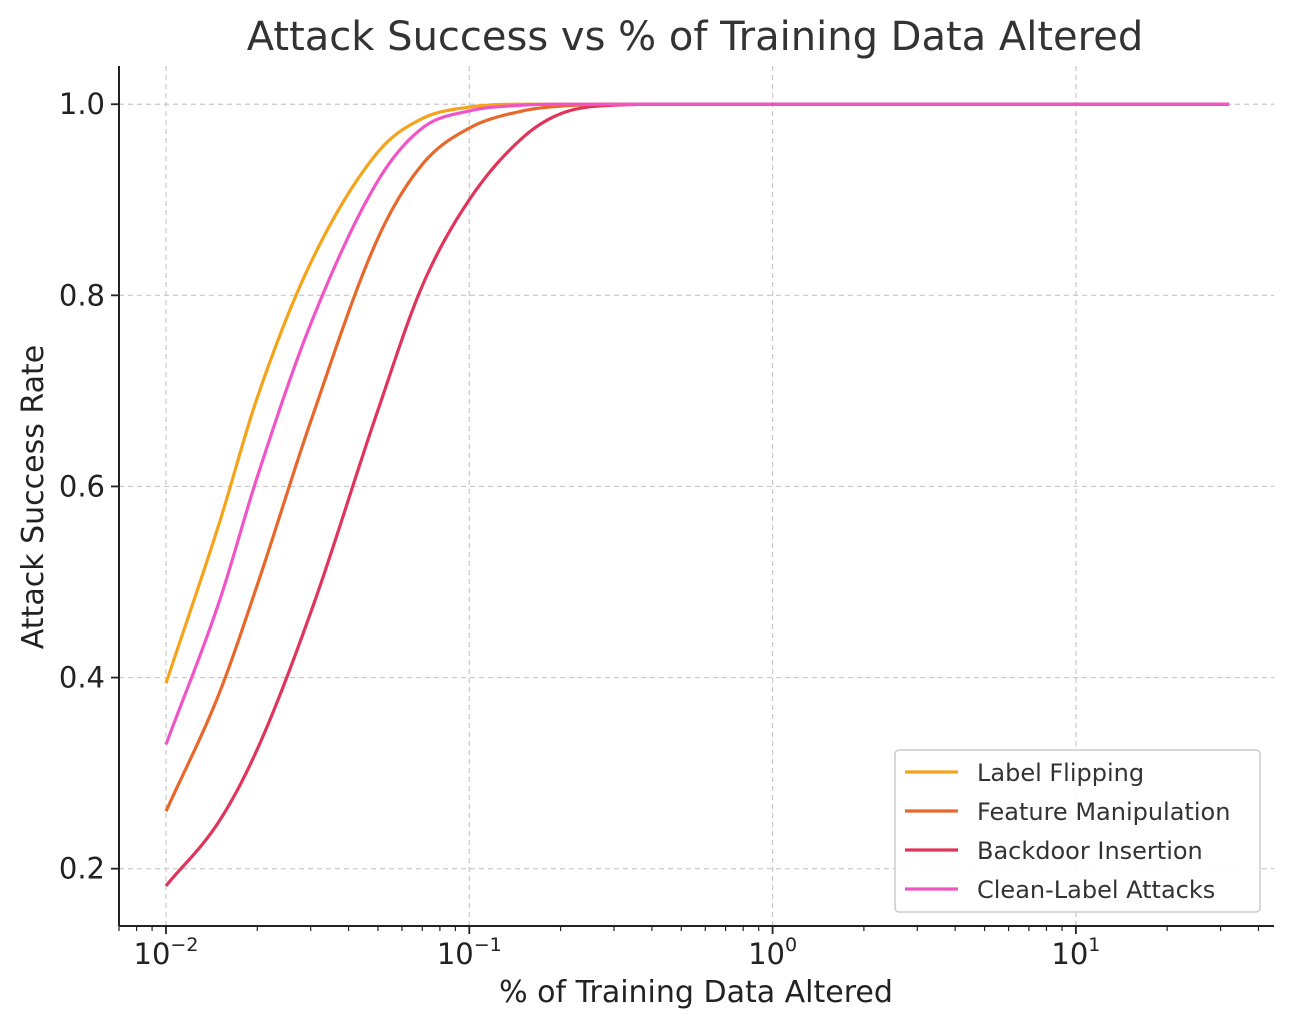  I want to click on x-axis-label: % of Training Data Altered, so click(696, 992).